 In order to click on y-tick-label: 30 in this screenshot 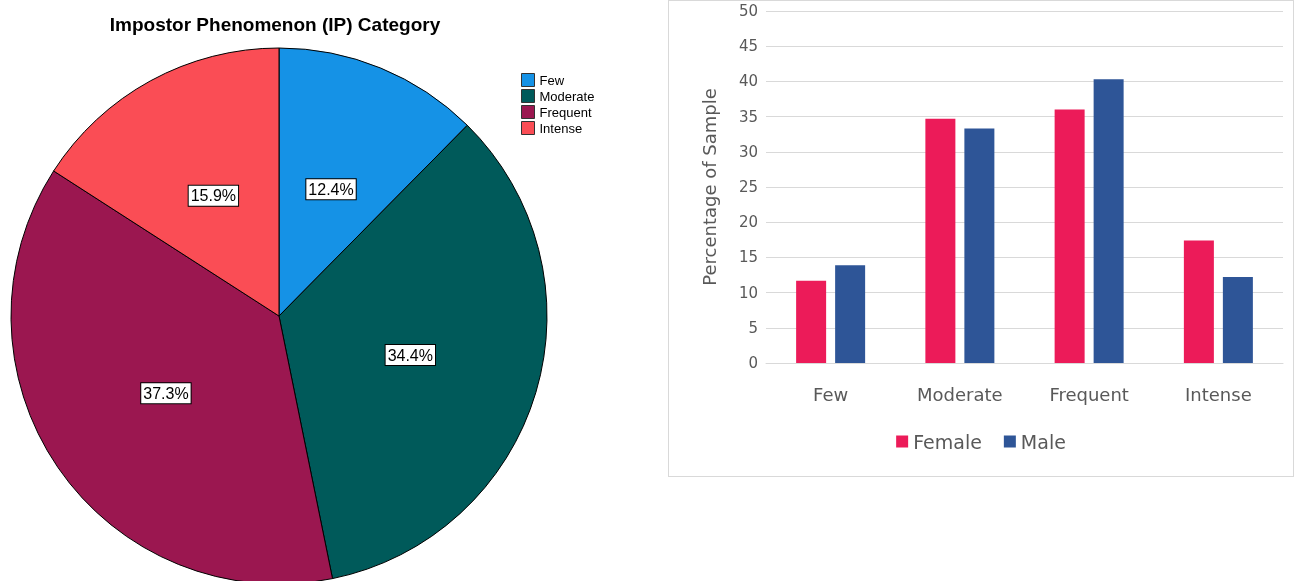, I will do `click(748, 151)`.